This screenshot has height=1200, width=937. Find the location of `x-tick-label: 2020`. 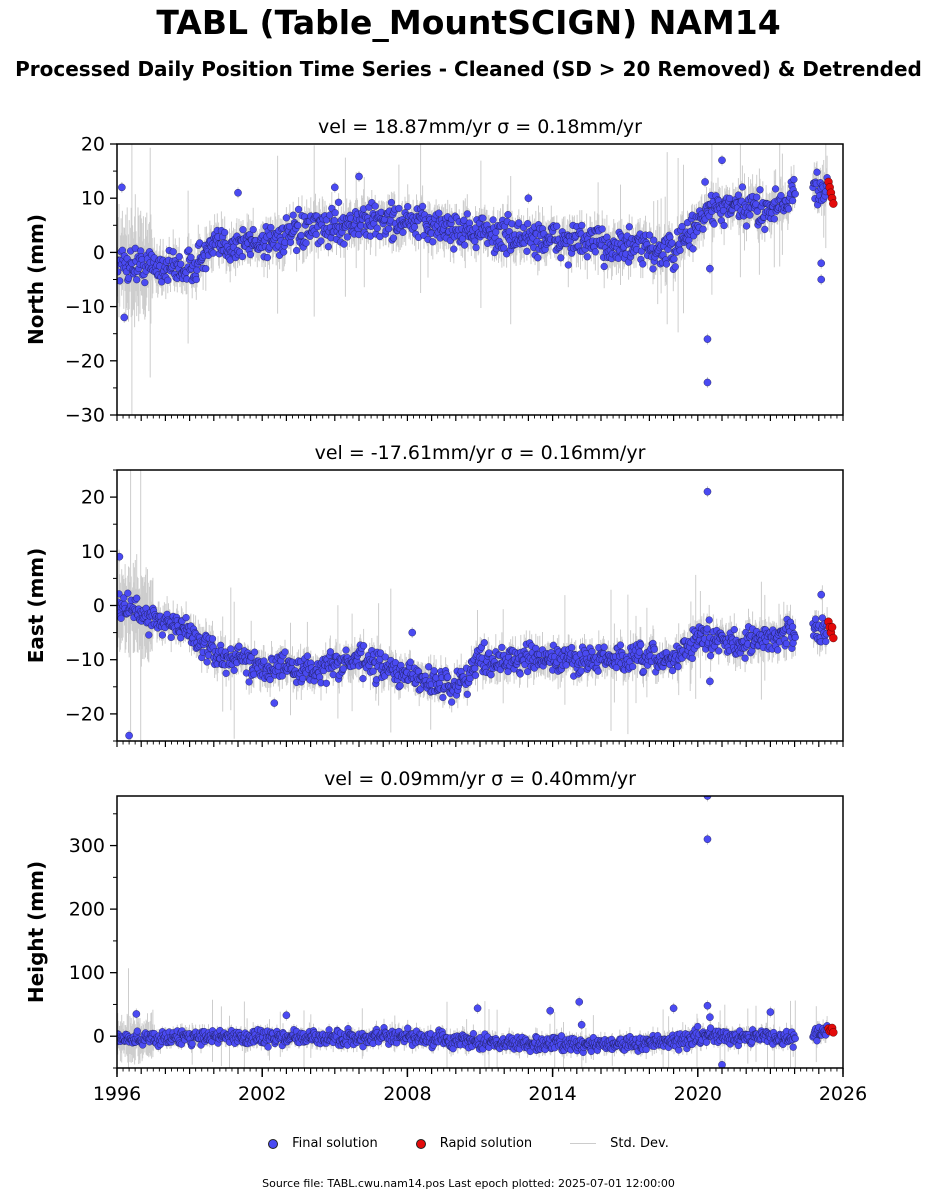

x-tick-label: 2020 is located at coordinates (698, 1094).